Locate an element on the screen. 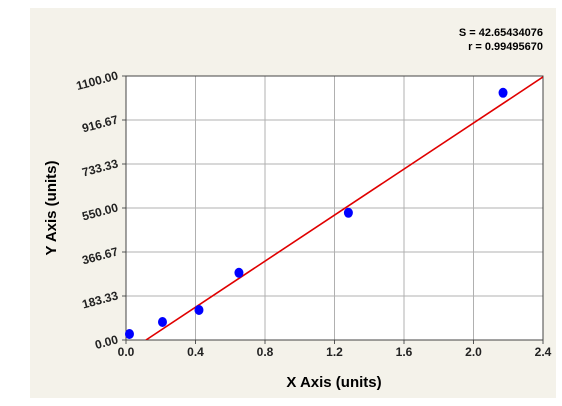 The width and height of the screenshot is (562, 406). y-axis-title: Y Axis (units) is located at coordinates (51, 207).